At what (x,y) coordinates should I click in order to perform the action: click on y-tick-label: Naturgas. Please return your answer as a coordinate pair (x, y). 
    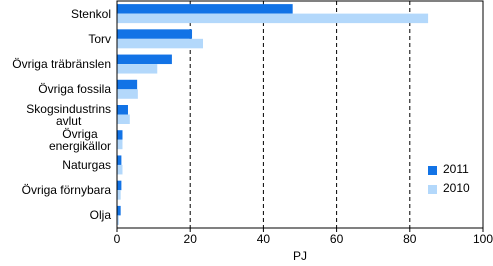
    Looking at the image, I should click on (86, 164).